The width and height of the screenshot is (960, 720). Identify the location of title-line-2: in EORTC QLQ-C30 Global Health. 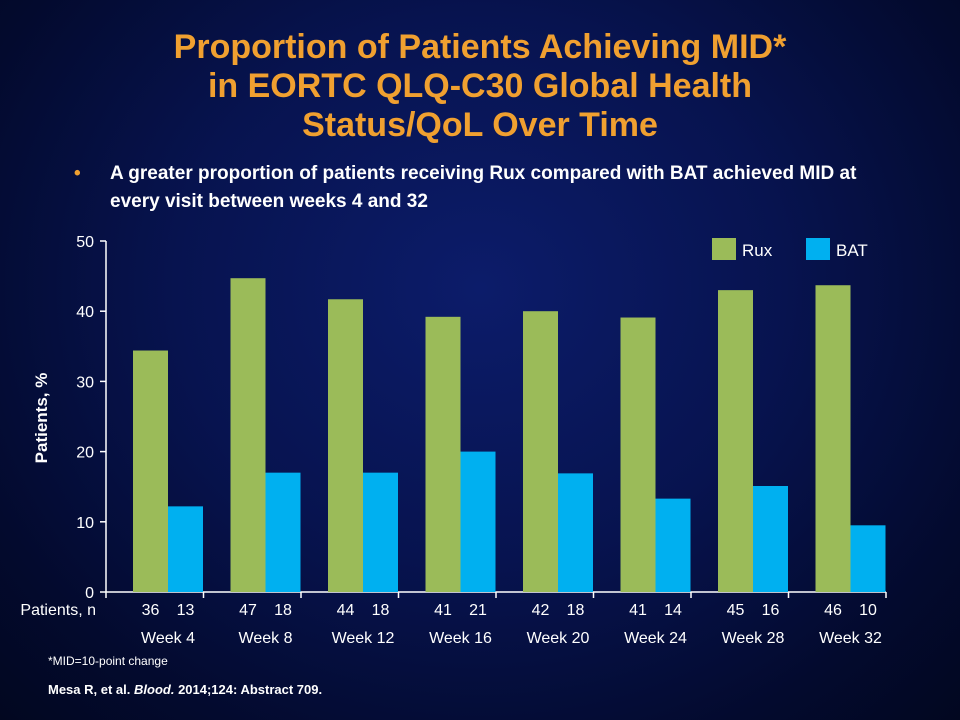
(480, 86).